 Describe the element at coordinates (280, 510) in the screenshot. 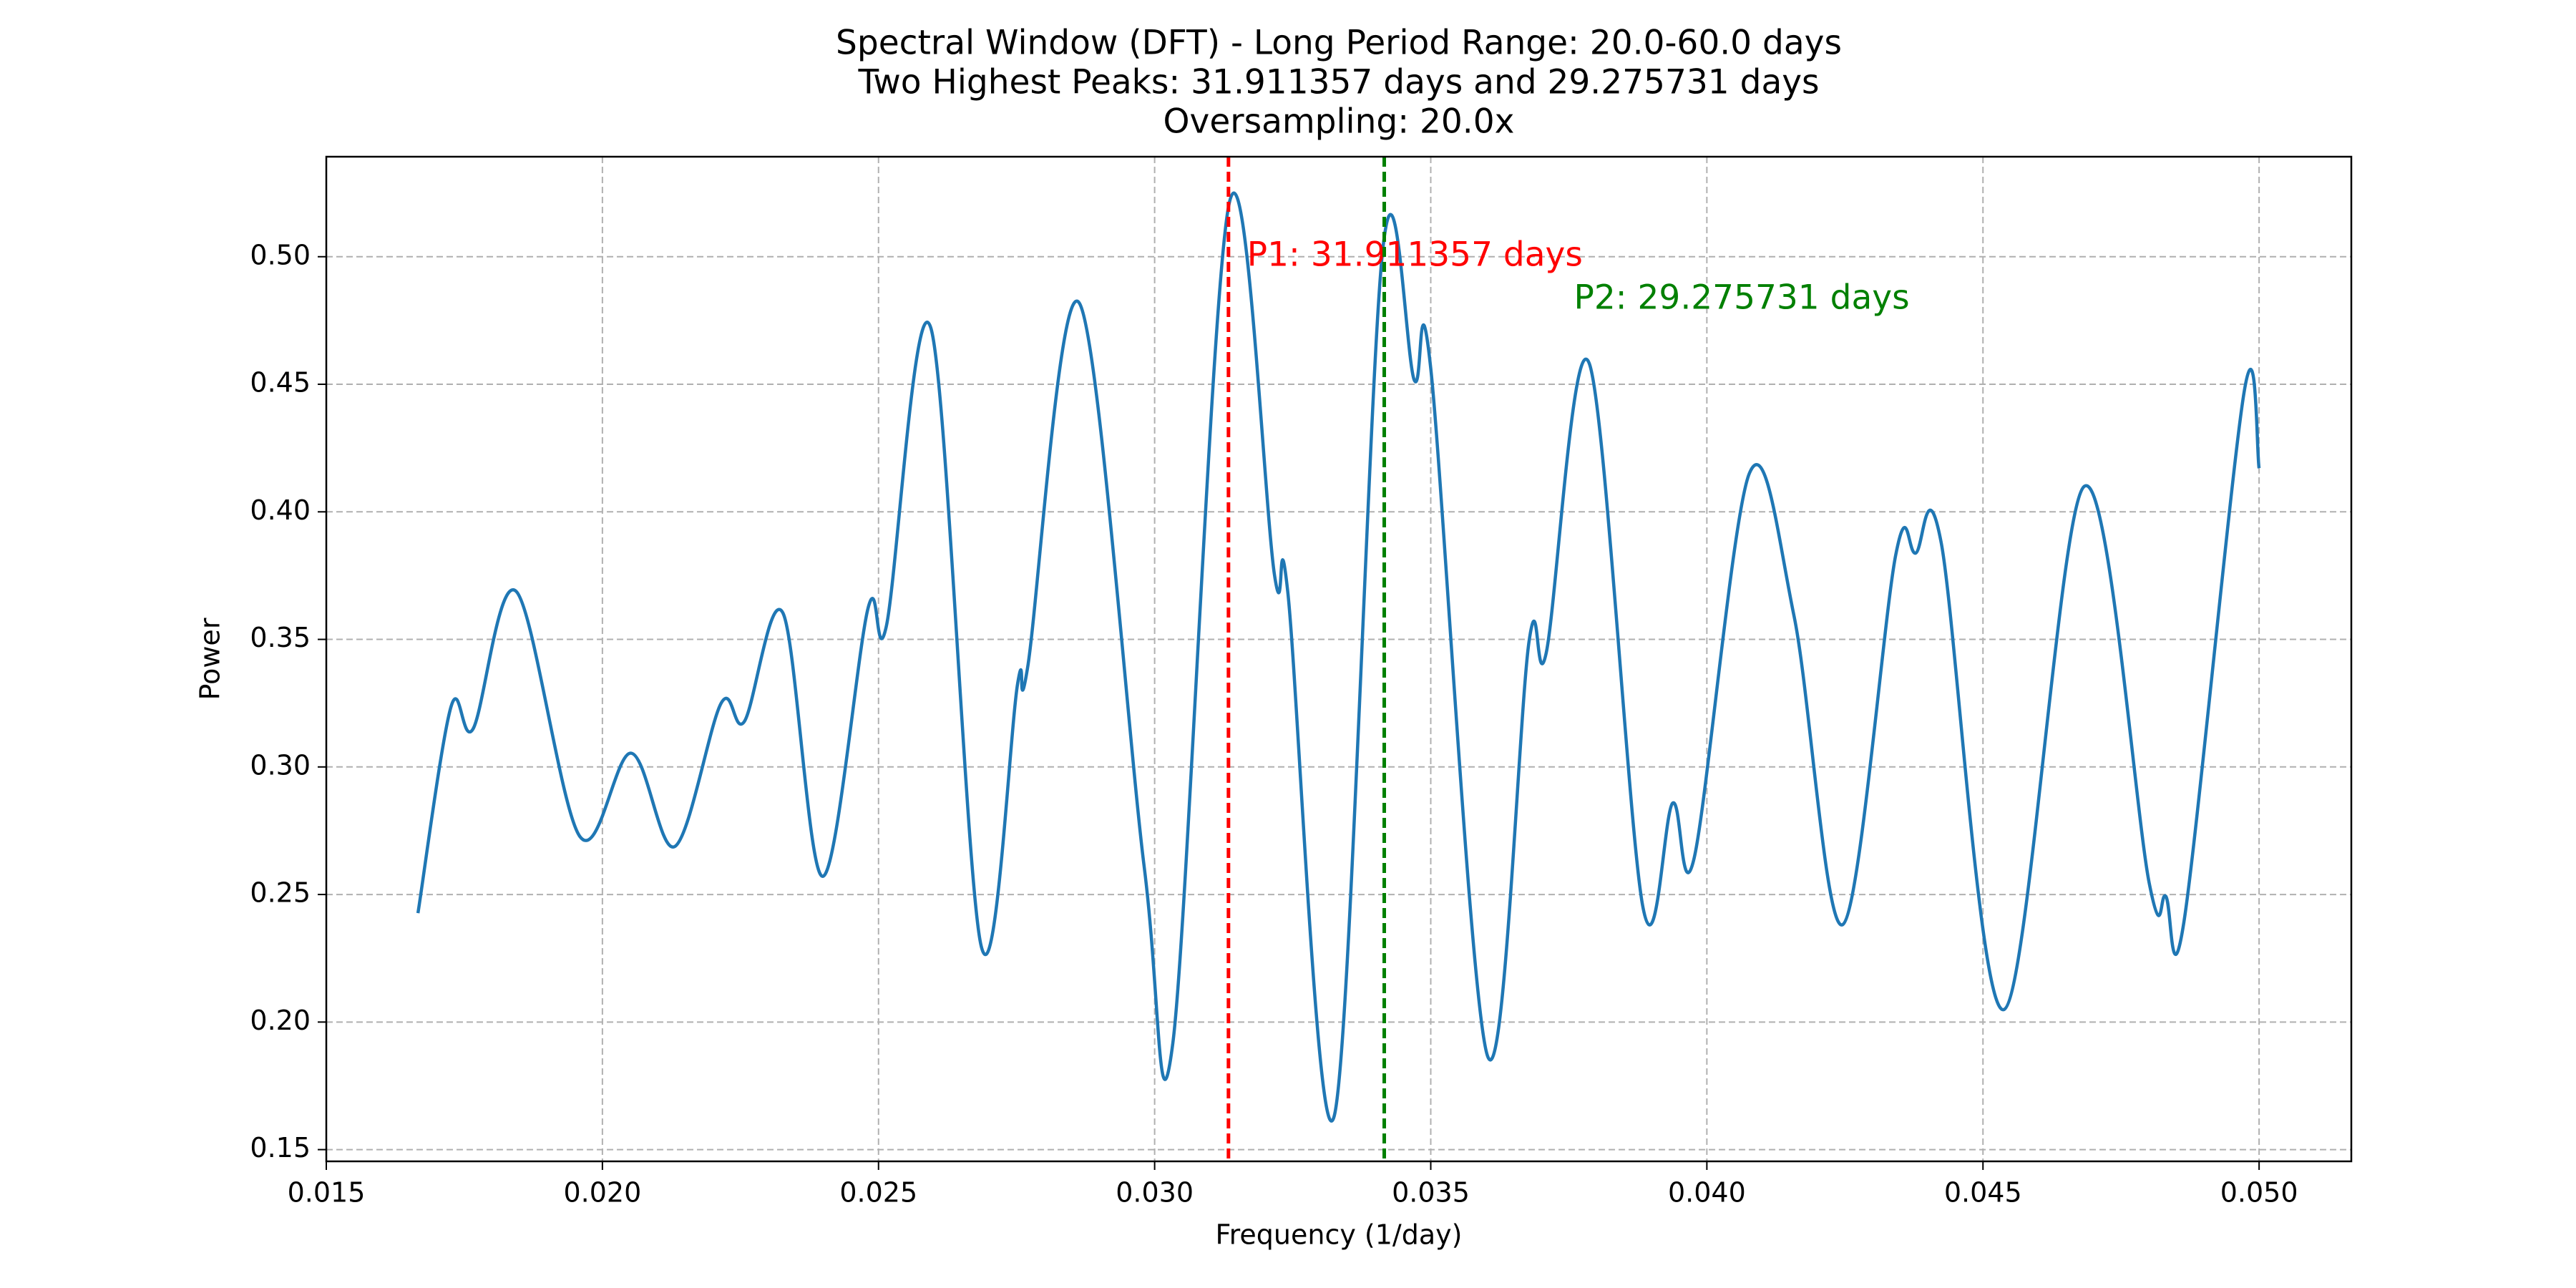

I see `y-tick-label: 0.40` at that location.